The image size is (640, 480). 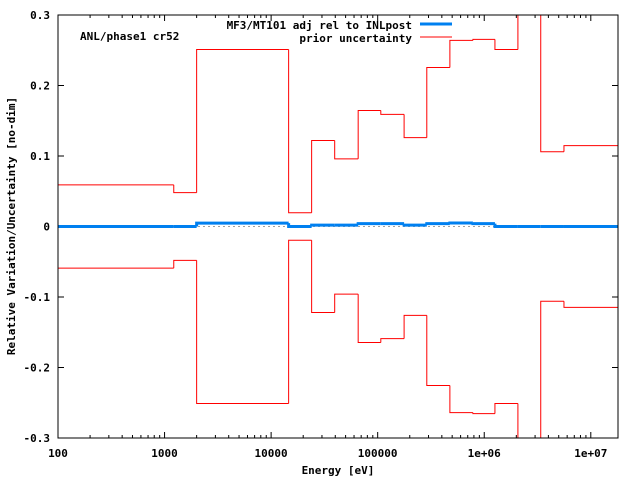 I want to click on y-tick-label: -0.2, so click(x=37, y=368).